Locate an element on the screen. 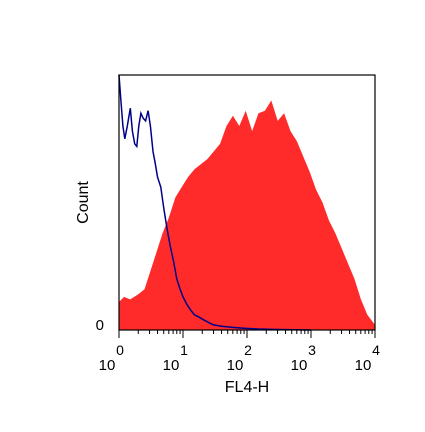 The width and height of the screenshot is (425, 432). x-tick-label-exponent: 1 is located at coordinates (184, 350).